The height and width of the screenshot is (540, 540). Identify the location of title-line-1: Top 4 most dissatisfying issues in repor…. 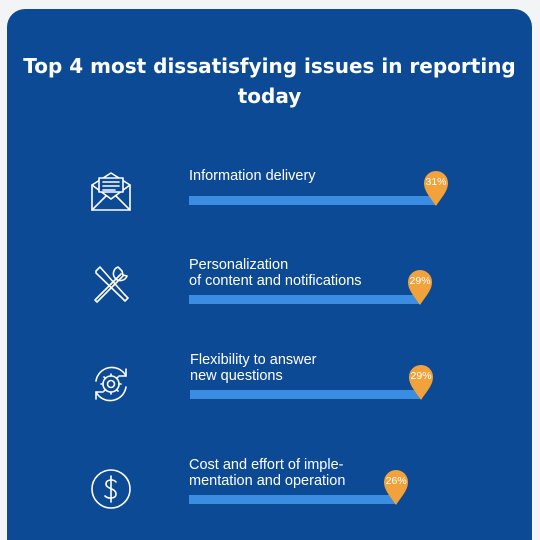
(269, 66).